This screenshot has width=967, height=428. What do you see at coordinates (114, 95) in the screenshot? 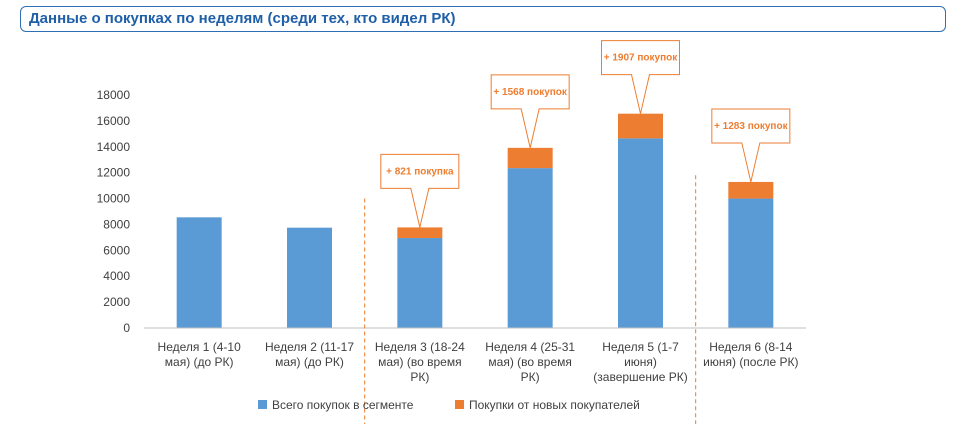
I see `y-tick-label: 18000` at bounding box center [114, 95].